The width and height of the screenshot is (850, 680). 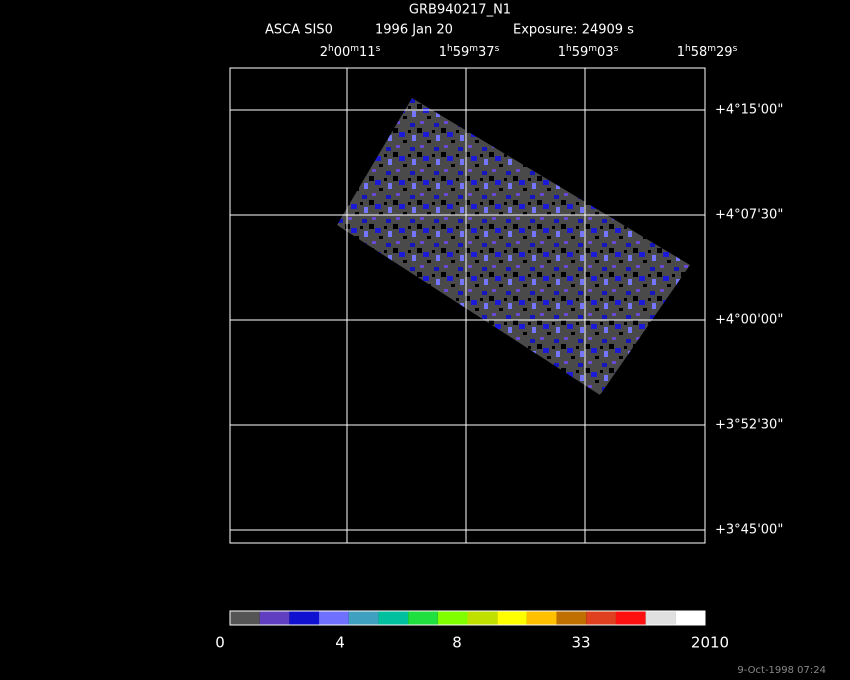 I want to click on dec-tick-label: +4°00'00", so click(x=749, y=320).